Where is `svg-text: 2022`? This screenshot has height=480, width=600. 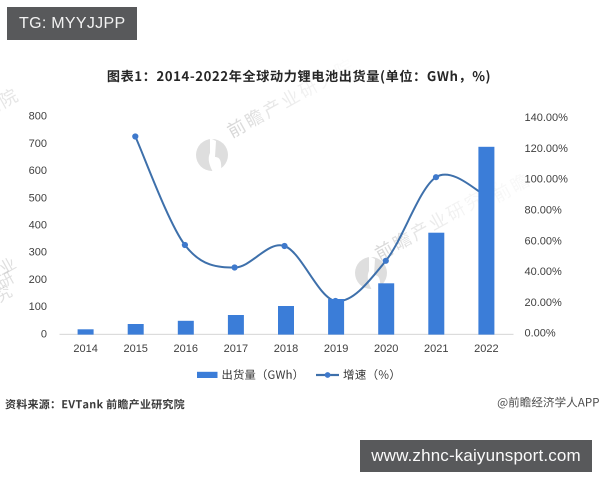
svg-text: 2022 is located at coordinates (486, 349).